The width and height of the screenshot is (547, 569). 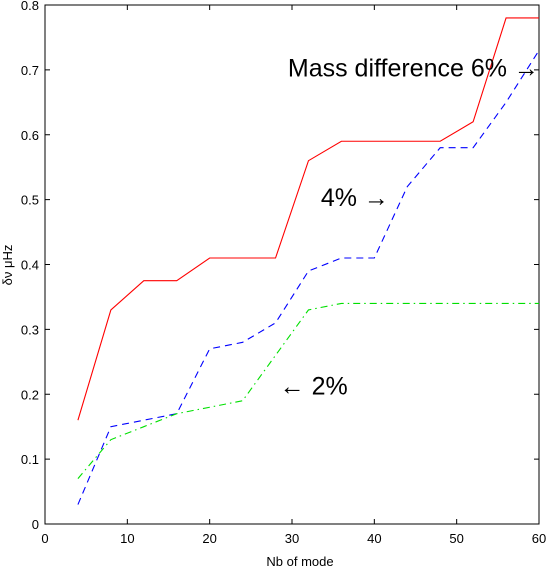 What do you see at coordinates (30, 459) in the screenshot?
I see `y-tick-label: 0.1` at bounding box center [30, 459].